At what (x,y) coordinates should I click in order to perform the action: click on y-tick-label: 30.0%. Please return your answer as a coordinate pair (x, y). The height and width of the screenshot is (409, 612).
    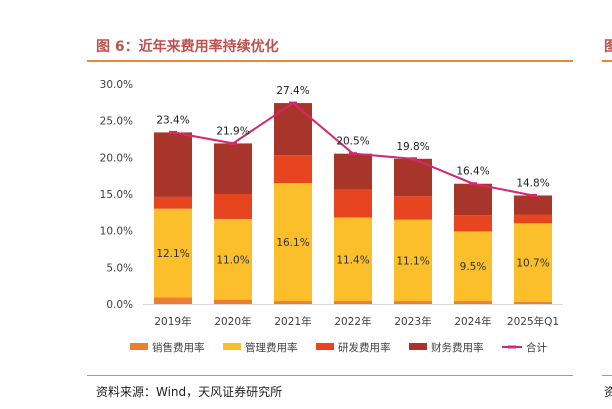
    Looking at the image, I should click on (116, 85).